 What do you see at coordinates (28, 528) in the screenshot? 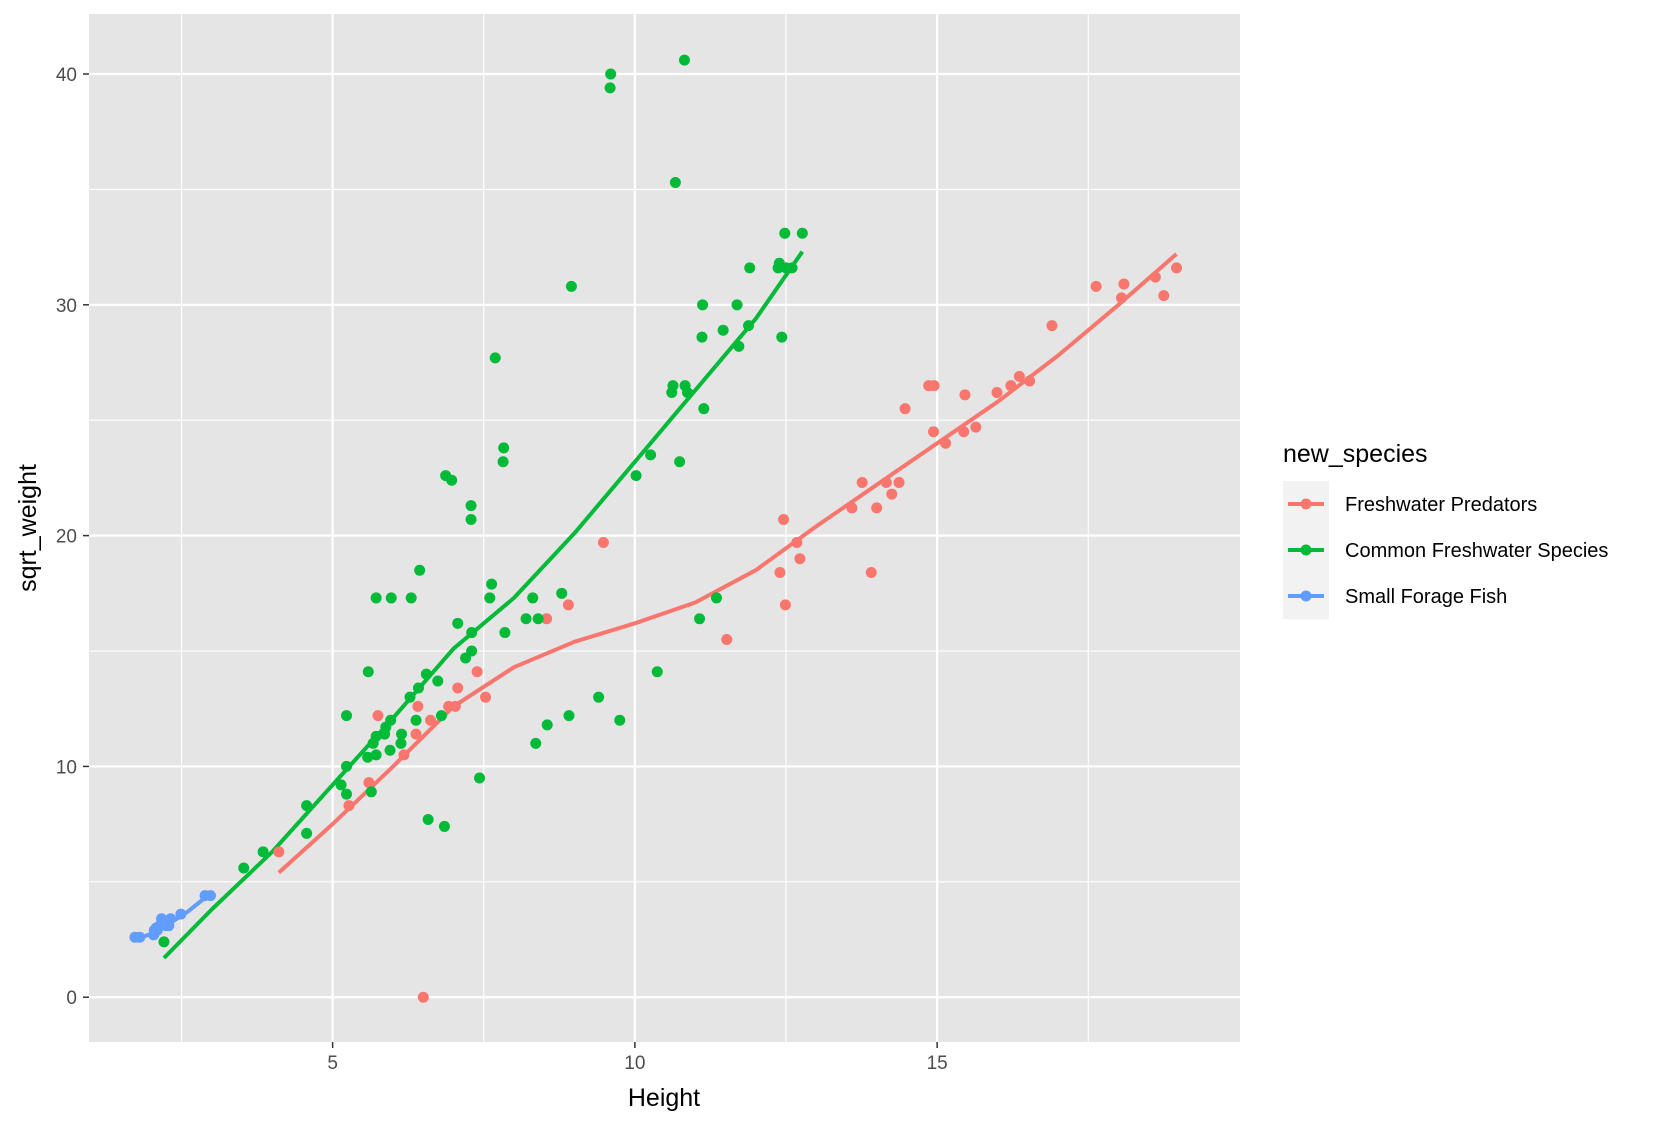
I see `y-axis-title: sqrt_weight` at bounding box center [28, 528].